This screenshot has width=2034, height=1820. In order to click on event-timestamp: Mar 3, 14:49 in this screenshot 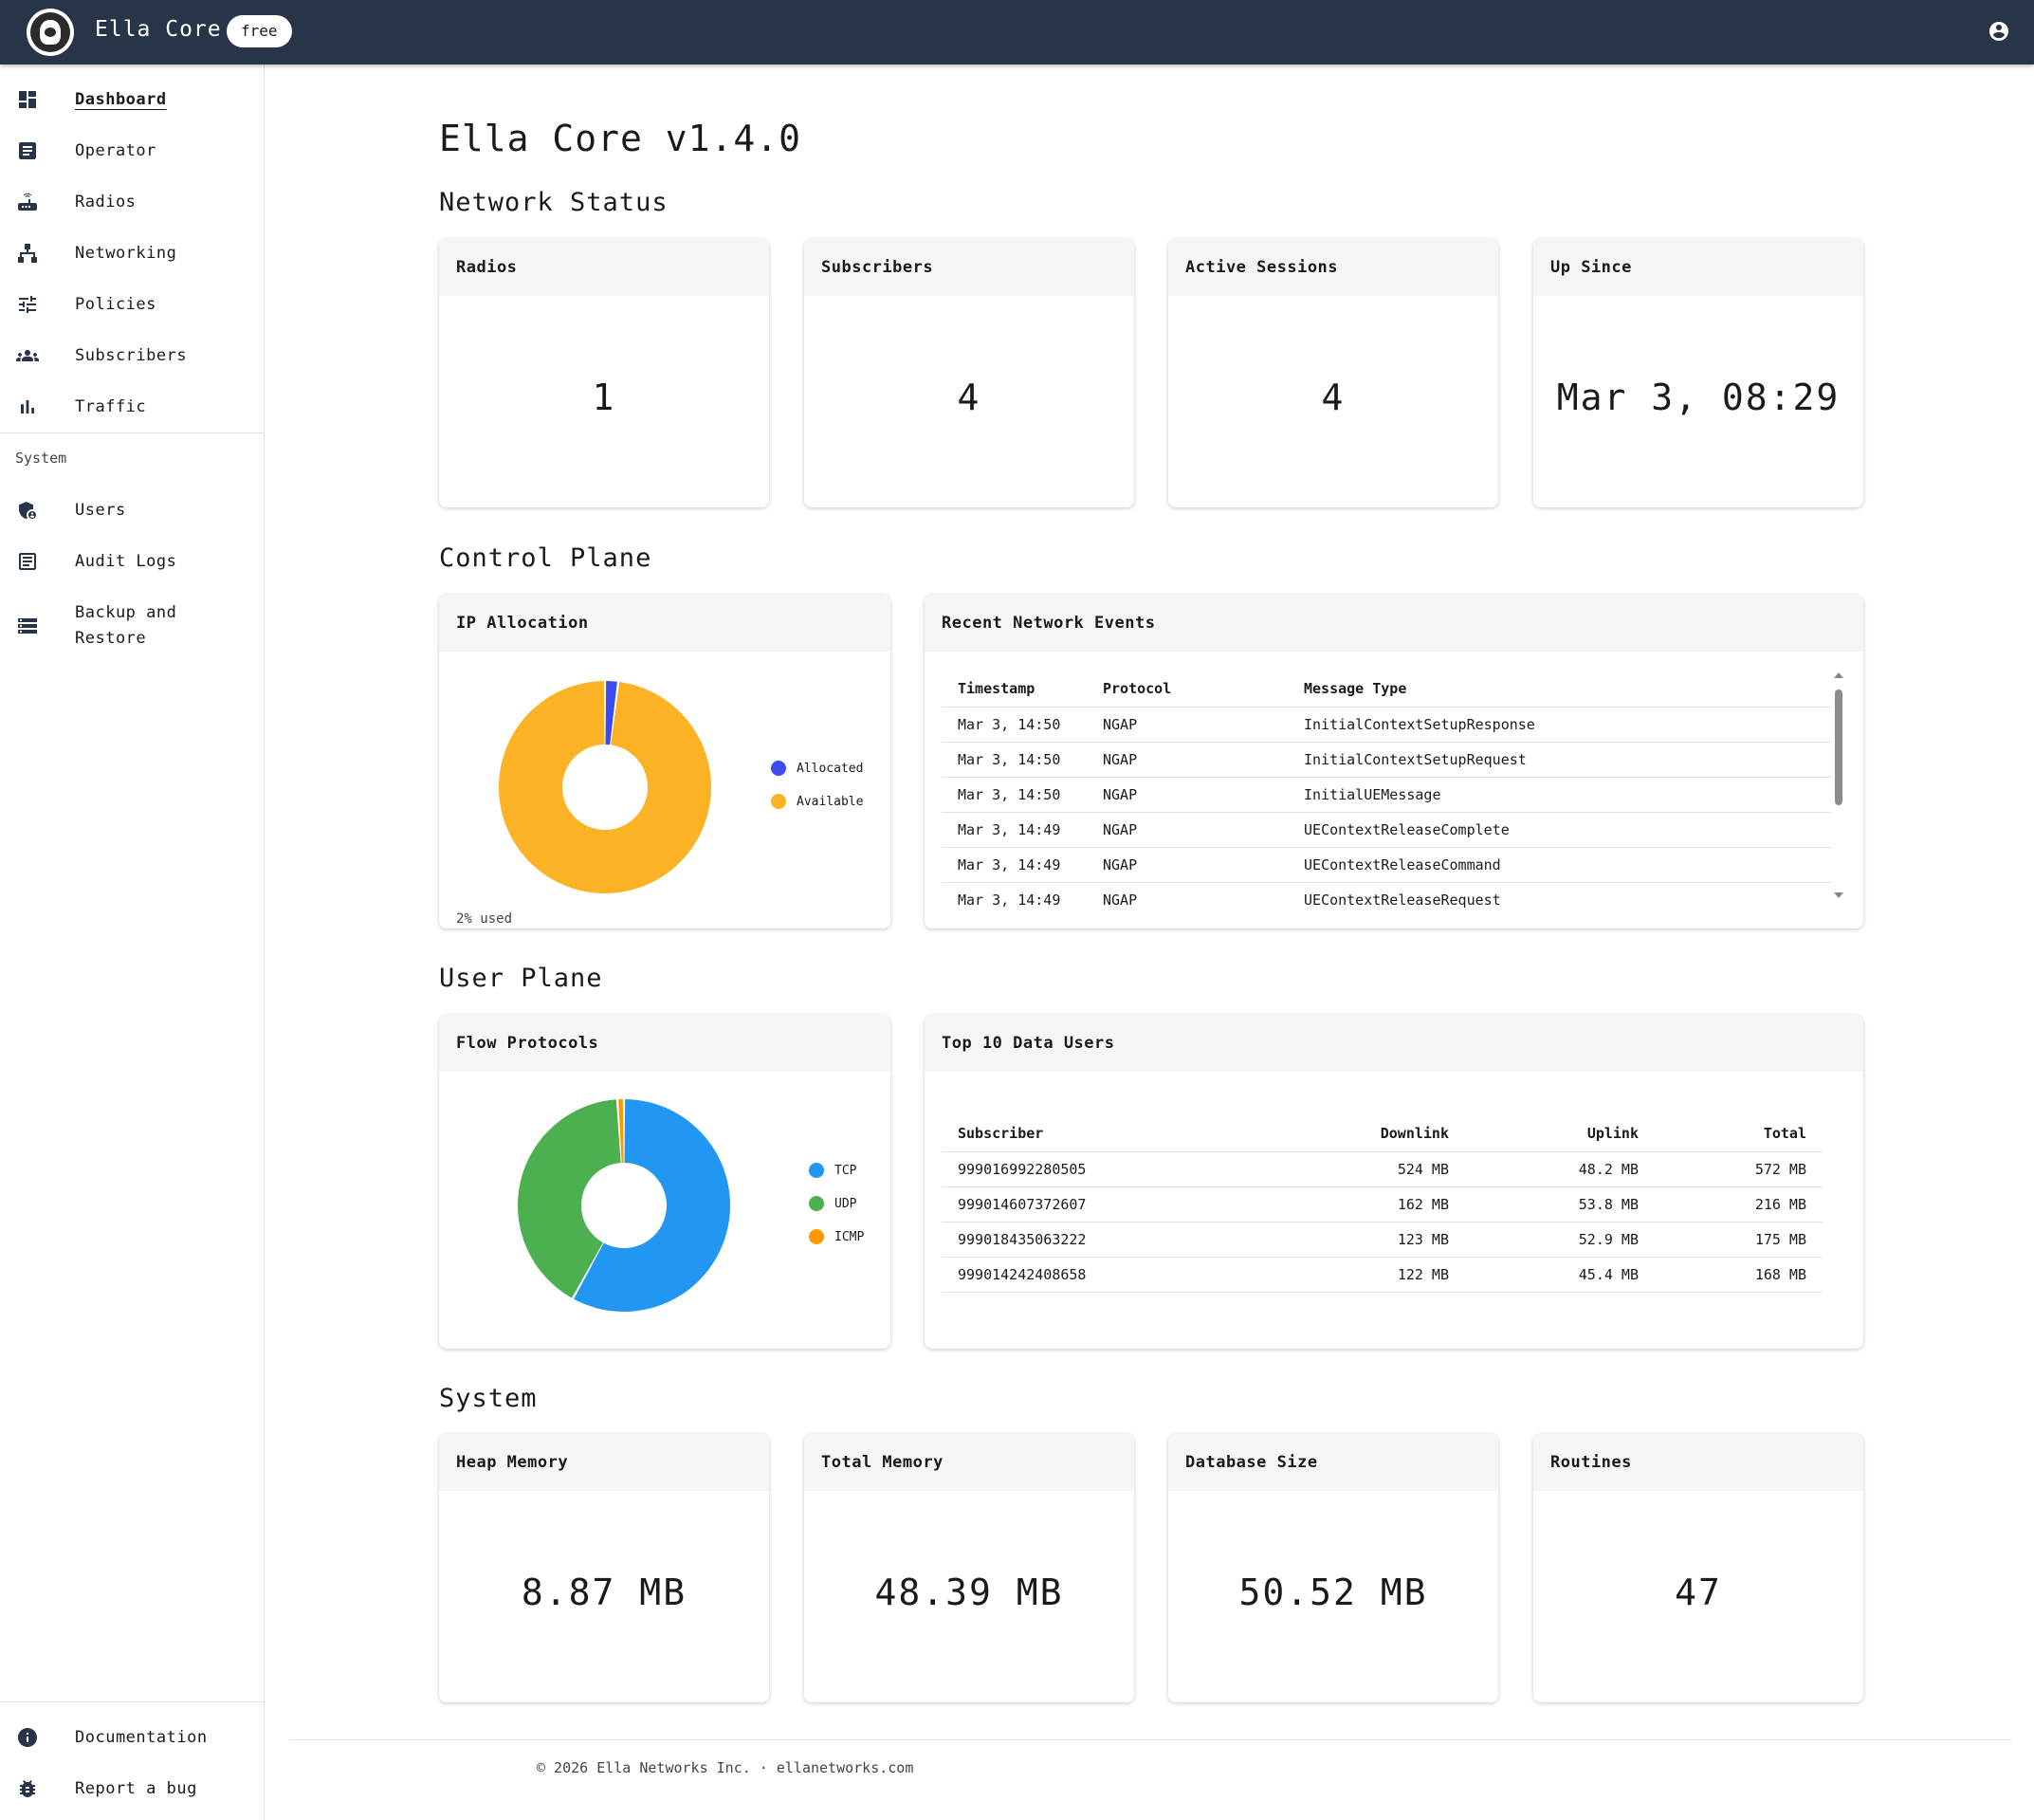, I will do `click(1023, 865)`.